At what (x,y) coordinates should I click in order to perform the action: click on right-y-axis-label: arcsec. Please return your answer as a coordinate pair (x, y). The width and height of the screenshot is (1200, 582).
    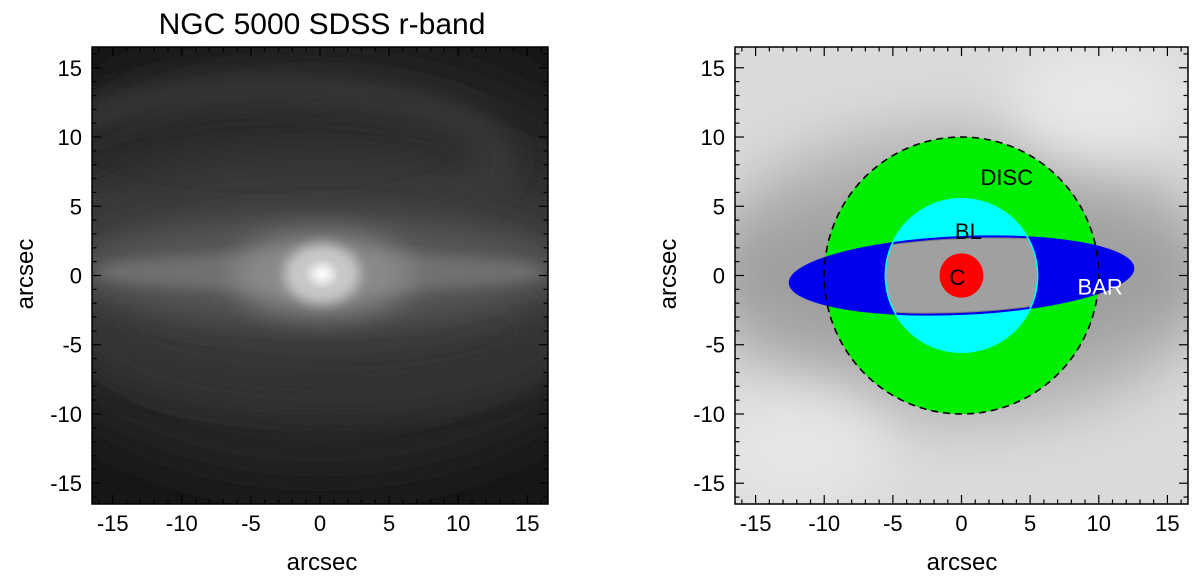
    Looking at the image, I should click on (668, 274).